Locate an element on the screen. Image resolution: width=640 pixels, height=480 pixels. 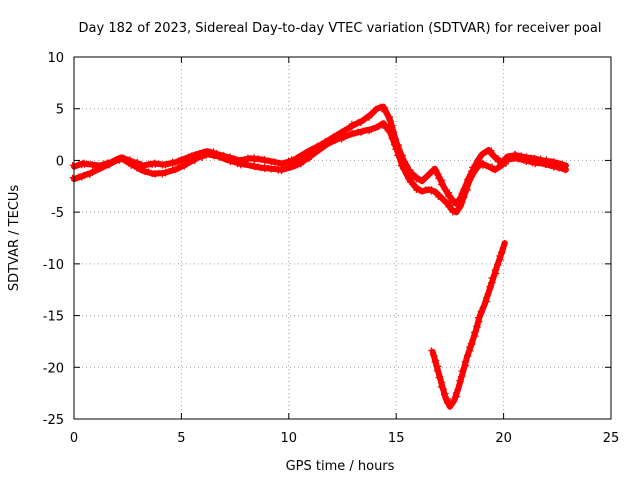
series-track-c is located at coordinates (468, 325).